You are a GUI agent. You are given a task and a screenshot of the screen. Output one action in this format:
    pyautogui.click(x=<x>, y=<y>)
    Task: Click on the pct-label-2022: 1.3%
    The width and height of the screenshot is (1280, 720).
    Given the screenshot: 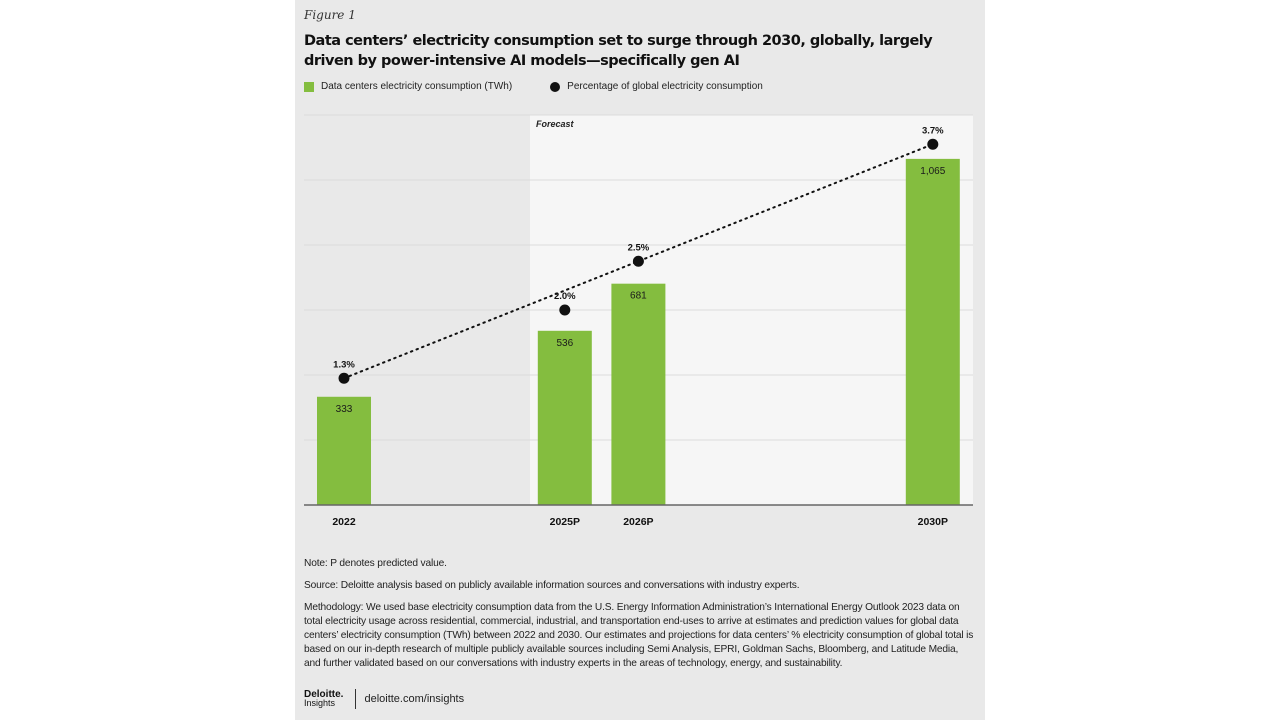 What is the action you would take?
    pyautogui.click(x=344, y=364)
    